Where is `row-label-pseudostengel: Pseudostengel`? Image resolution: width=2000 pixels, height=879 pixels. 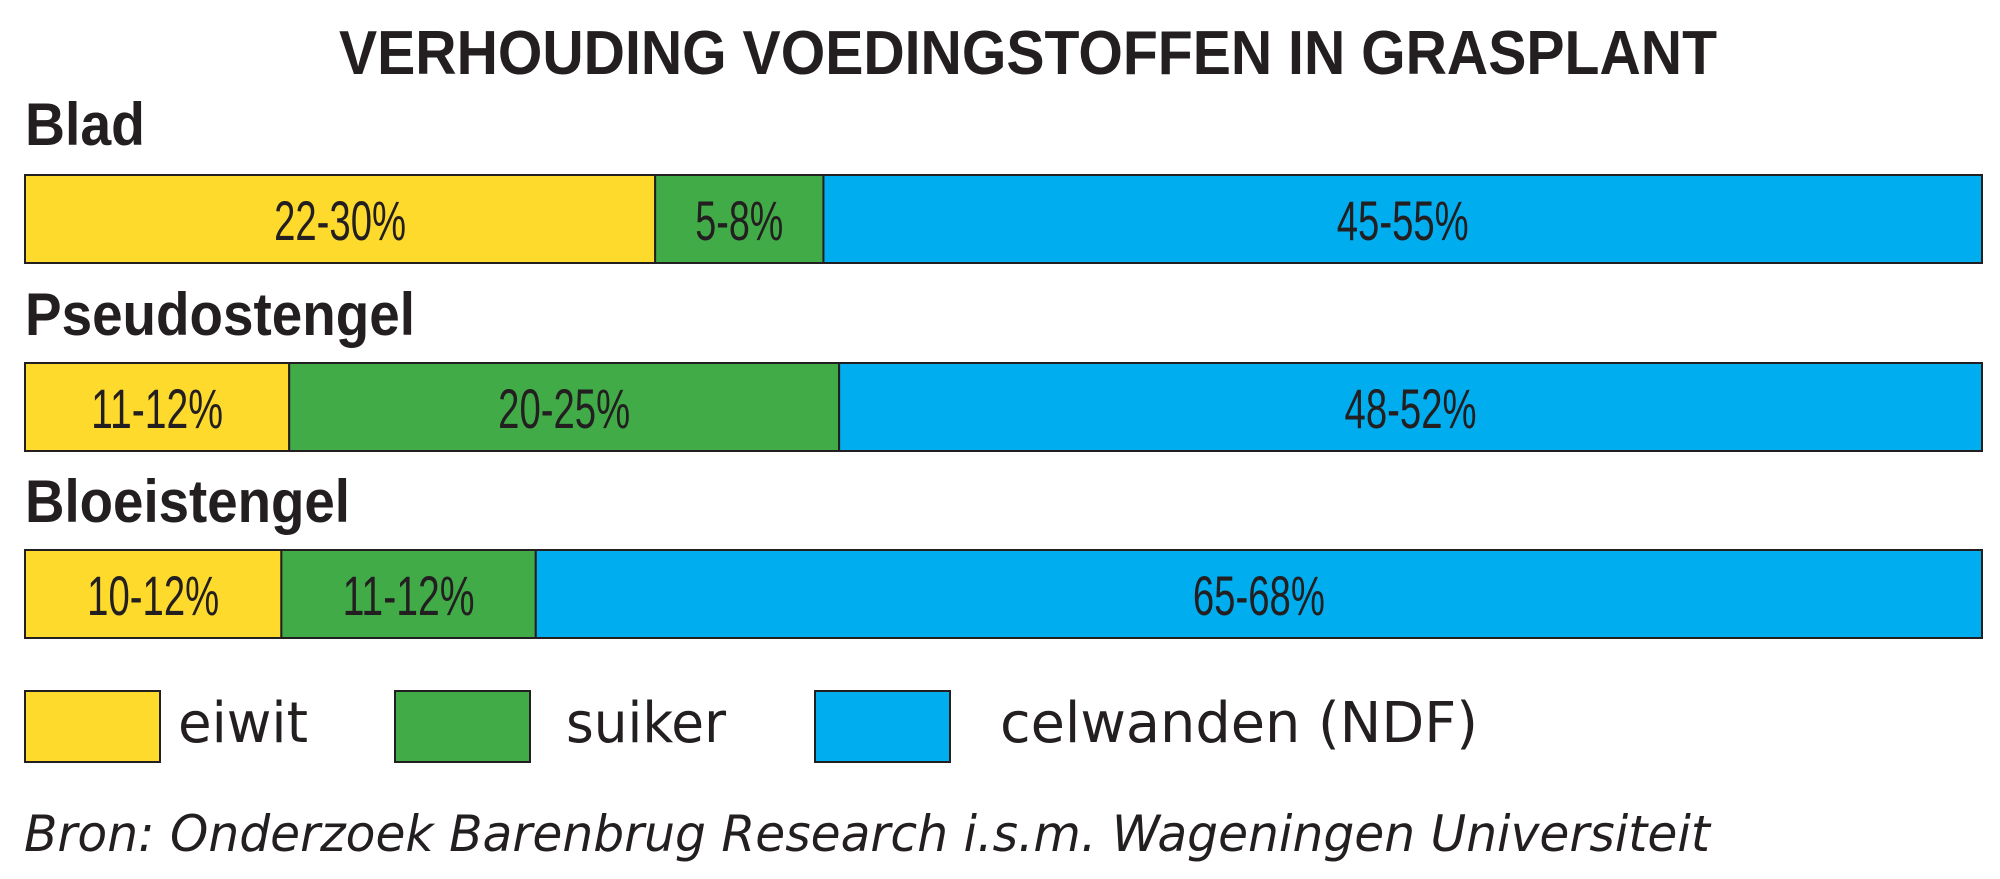 row-label-pseudostengel: Pseudostengel is located at coordinates (220, 314).